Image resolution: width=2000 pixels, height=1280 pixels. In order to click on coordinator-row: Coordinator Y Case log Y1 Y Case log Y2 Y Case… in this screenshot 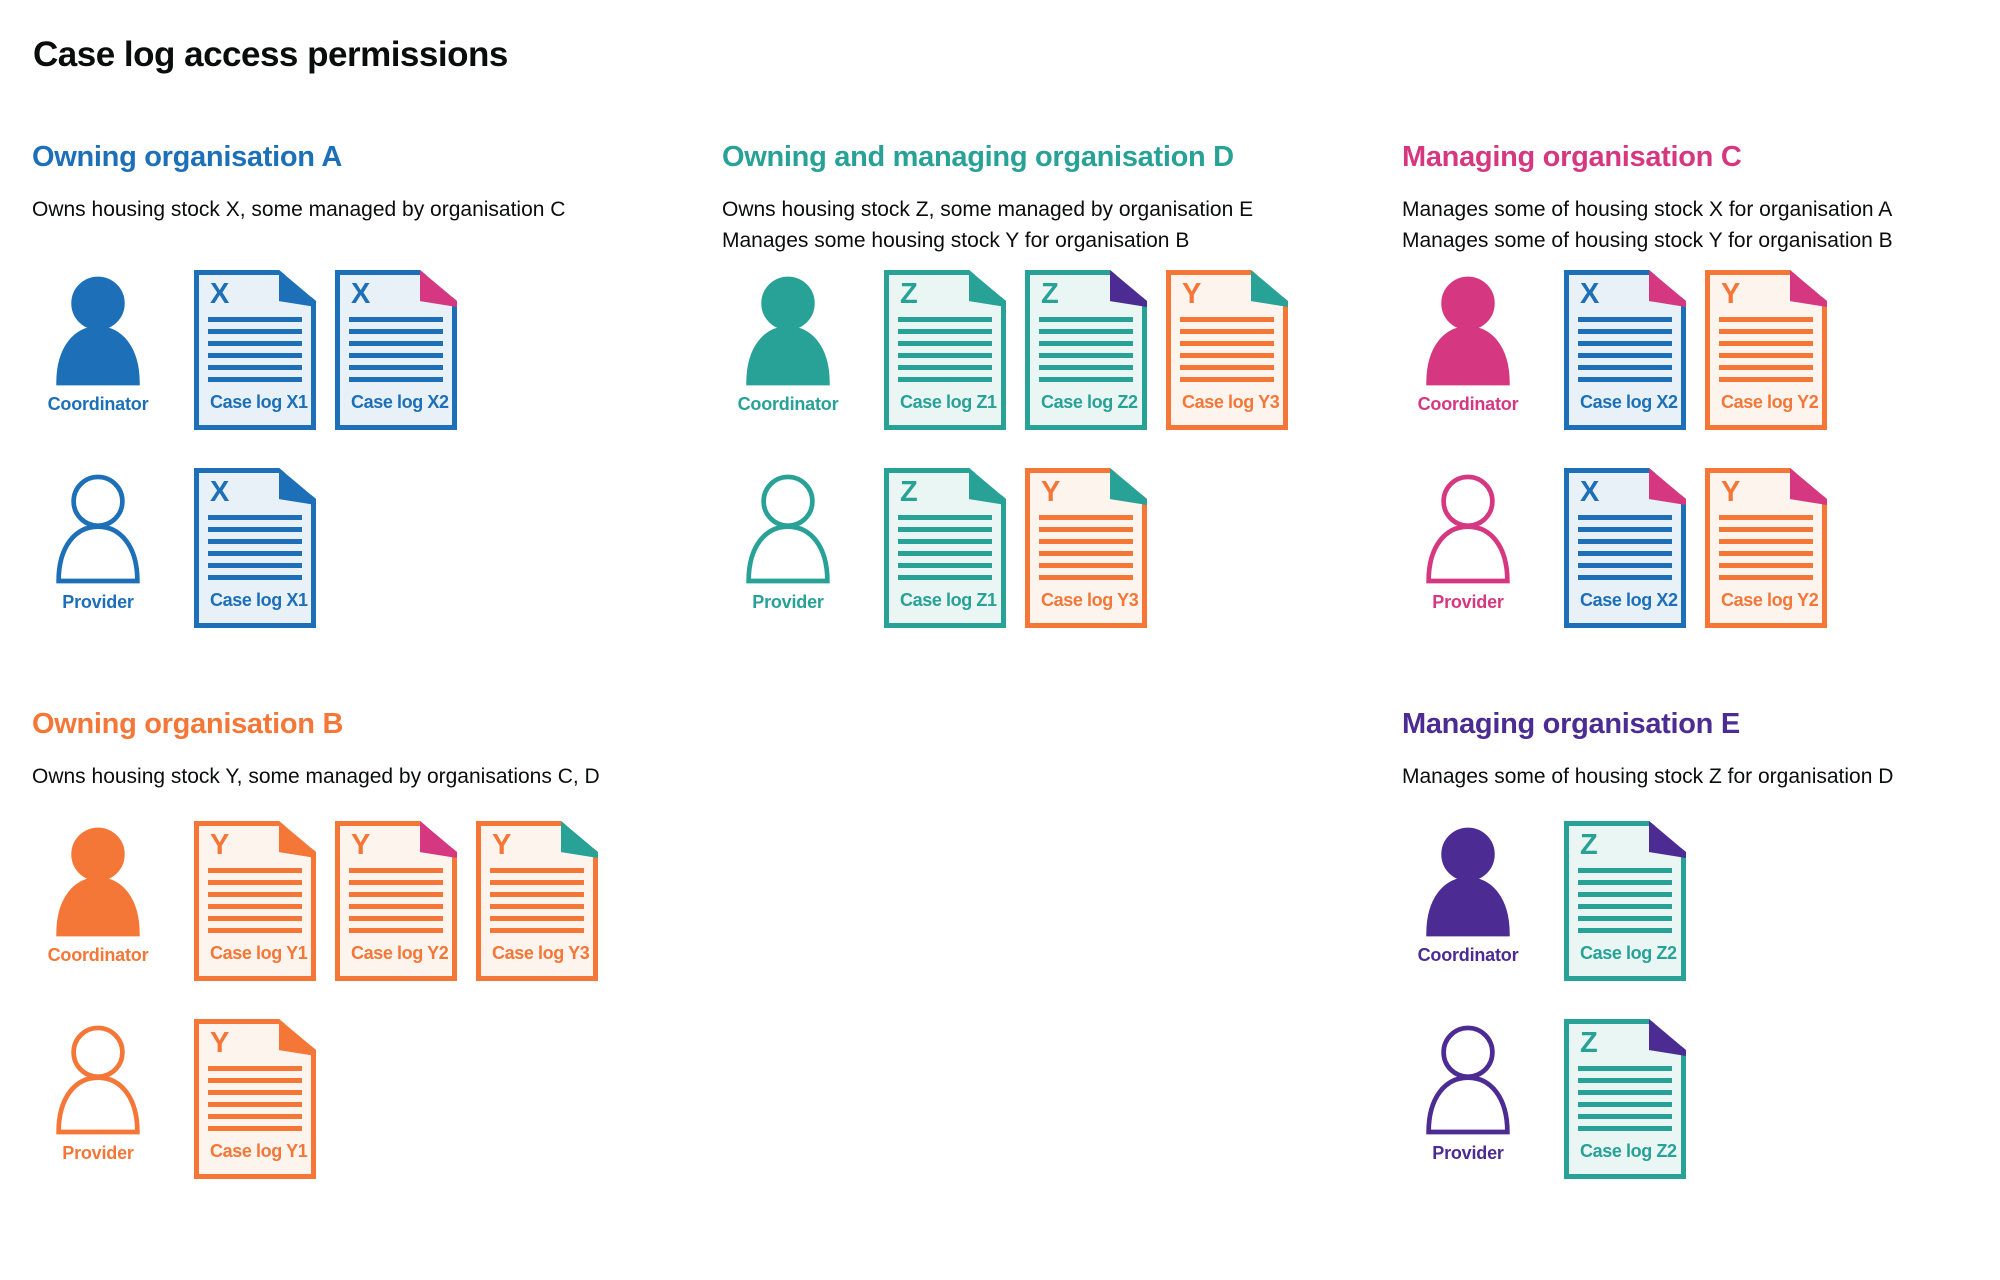, I will do `click(357, 900)`.